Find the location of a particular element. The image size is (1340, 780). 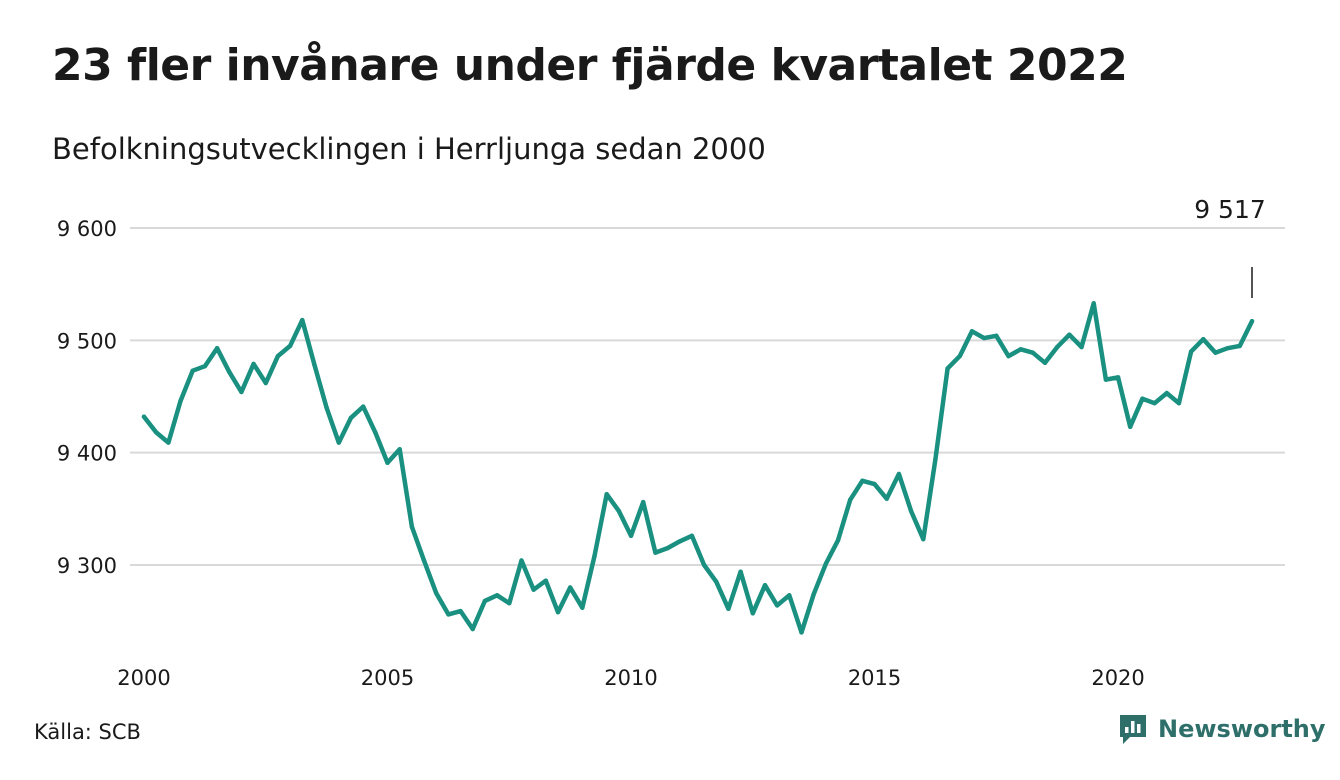

brand-name: Newsworthy is located at coordinates (1242, 729).